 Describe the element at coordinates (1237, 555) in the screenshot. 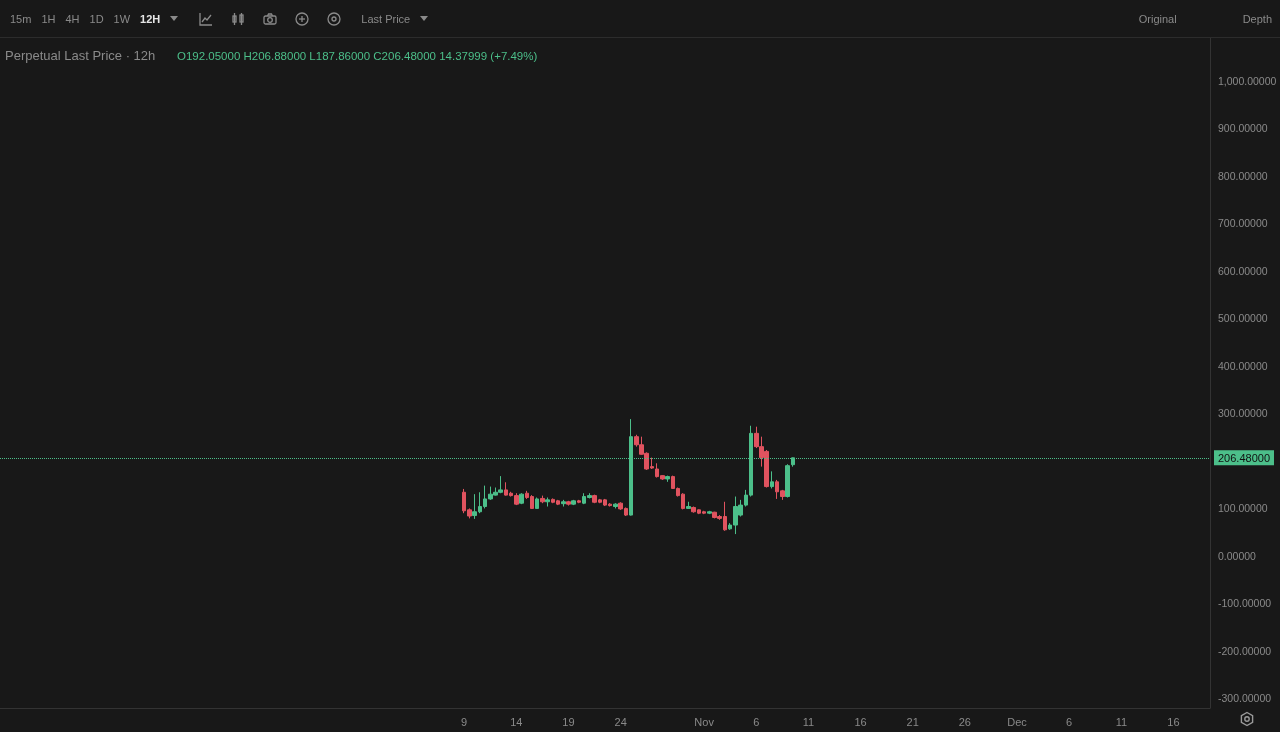

I see `y-tick-label: 0.00000` at that location.